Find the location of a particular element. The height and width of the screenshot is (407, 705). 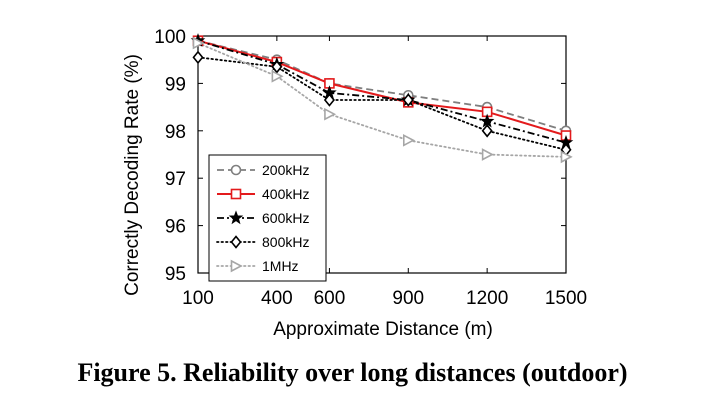

series-line-1mhz is located at coordinates (382, 100).